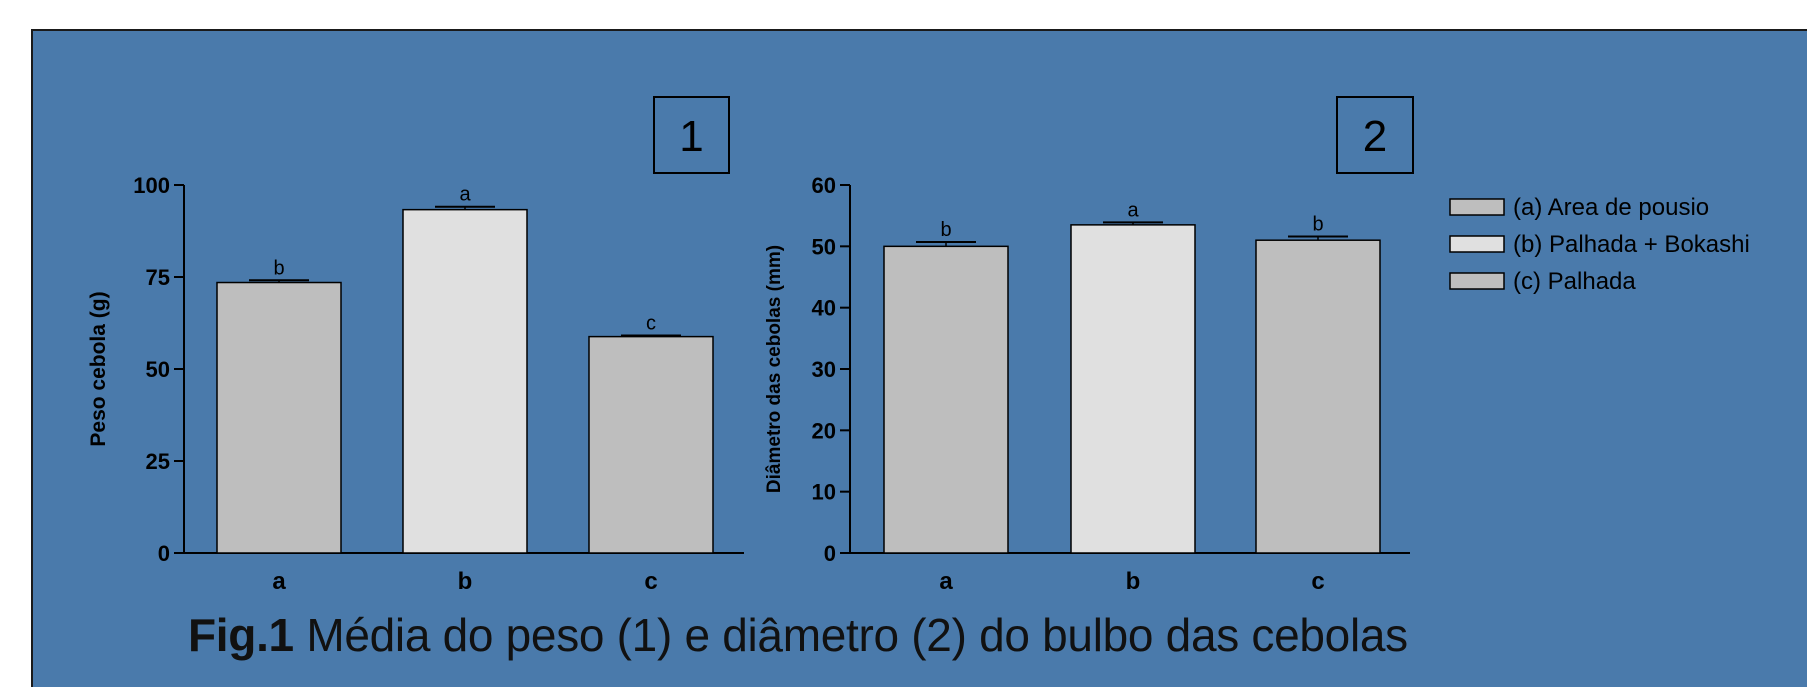 This screenshot has height=687, width=1807. What do you see at coordinates (1317, 581) in the screenshot?
I see `chart-2-x-tick-label: c` at bounding box center [1317, 581].